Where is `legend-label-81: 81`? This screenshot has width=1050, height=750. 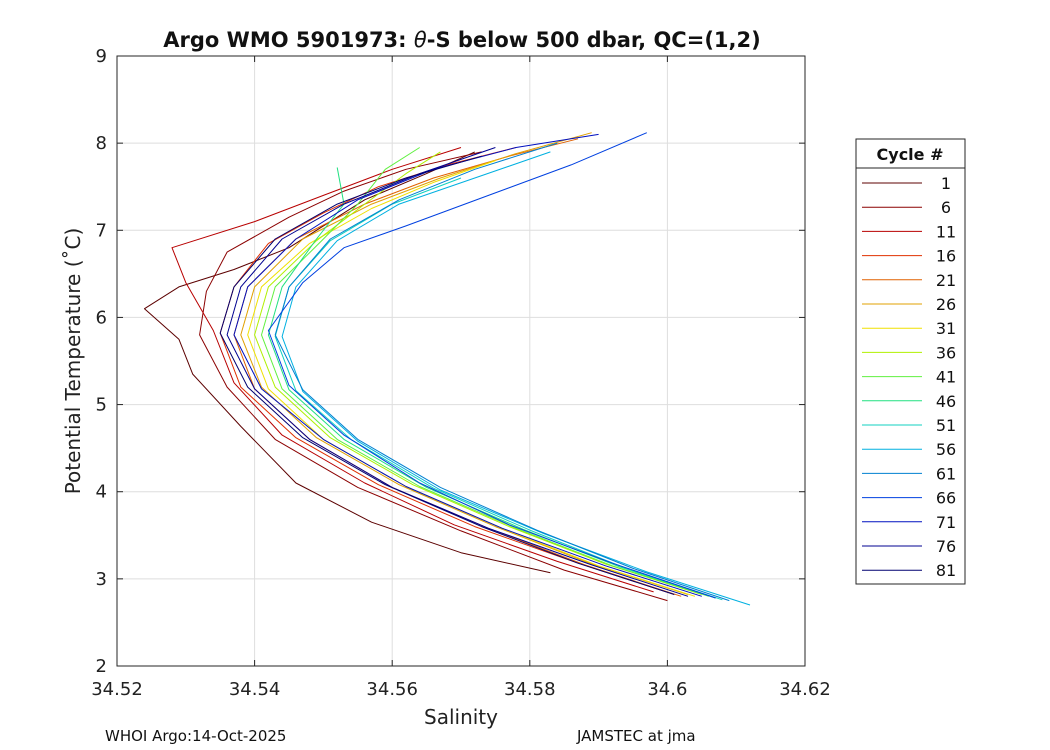 legend-label-81: 81 is located at coordinates (946, 570).